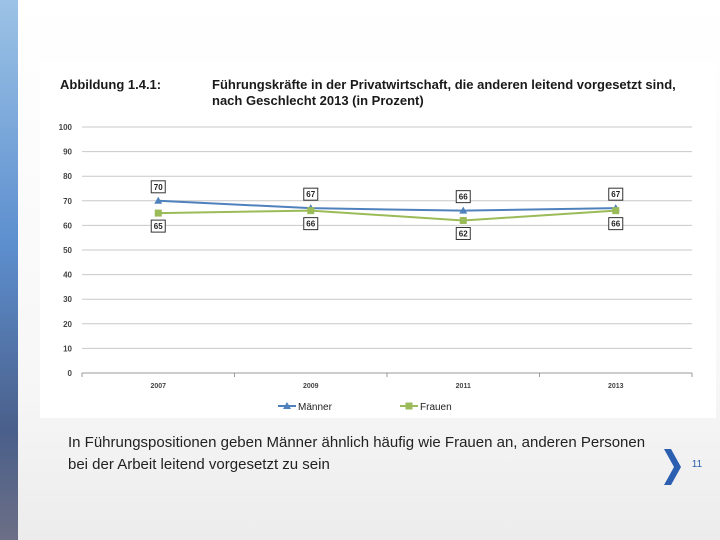  What do you see at coordinates (409, 406) in the screenshot?
I see `legend-marker-frauen` at bounding box center [409, 406].